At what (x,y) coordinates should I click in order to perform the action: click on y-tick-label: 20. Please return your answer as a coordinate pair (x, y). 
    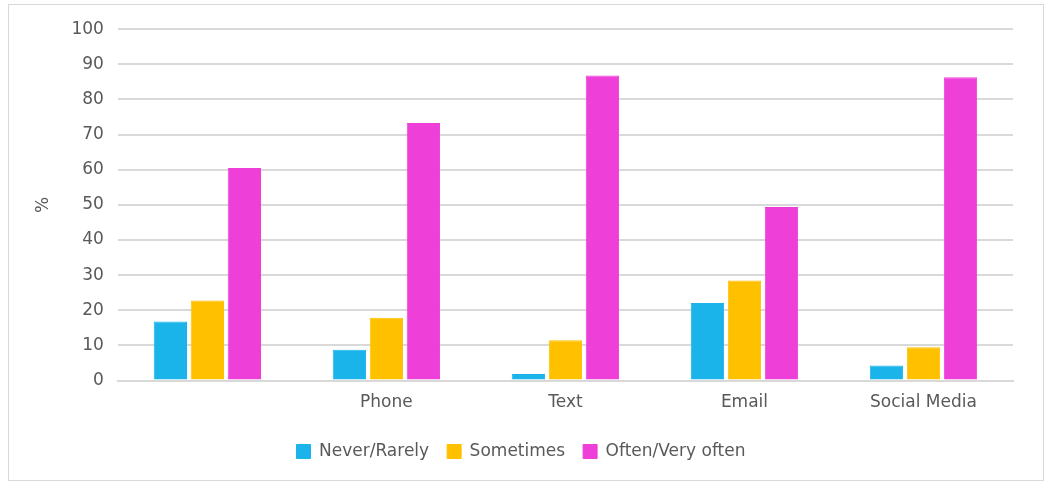
    Looking at the image, I should click on (93, 308).